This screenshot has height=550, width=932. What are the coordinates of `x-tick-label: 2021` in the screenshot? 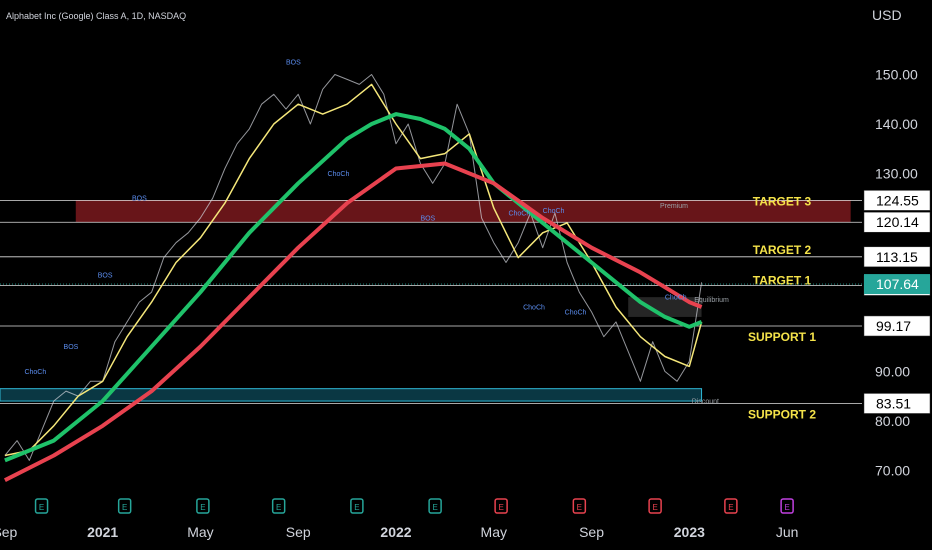 It's located at (102, 532).